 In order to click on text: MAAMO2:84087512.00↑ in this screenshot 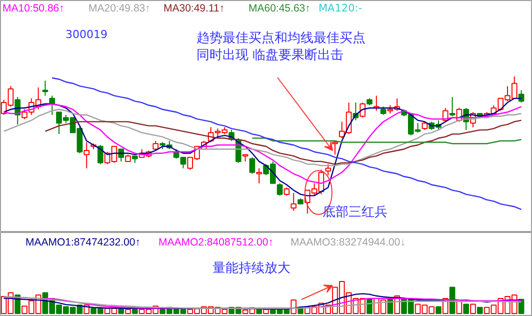, I will do `click(216, 242)`.